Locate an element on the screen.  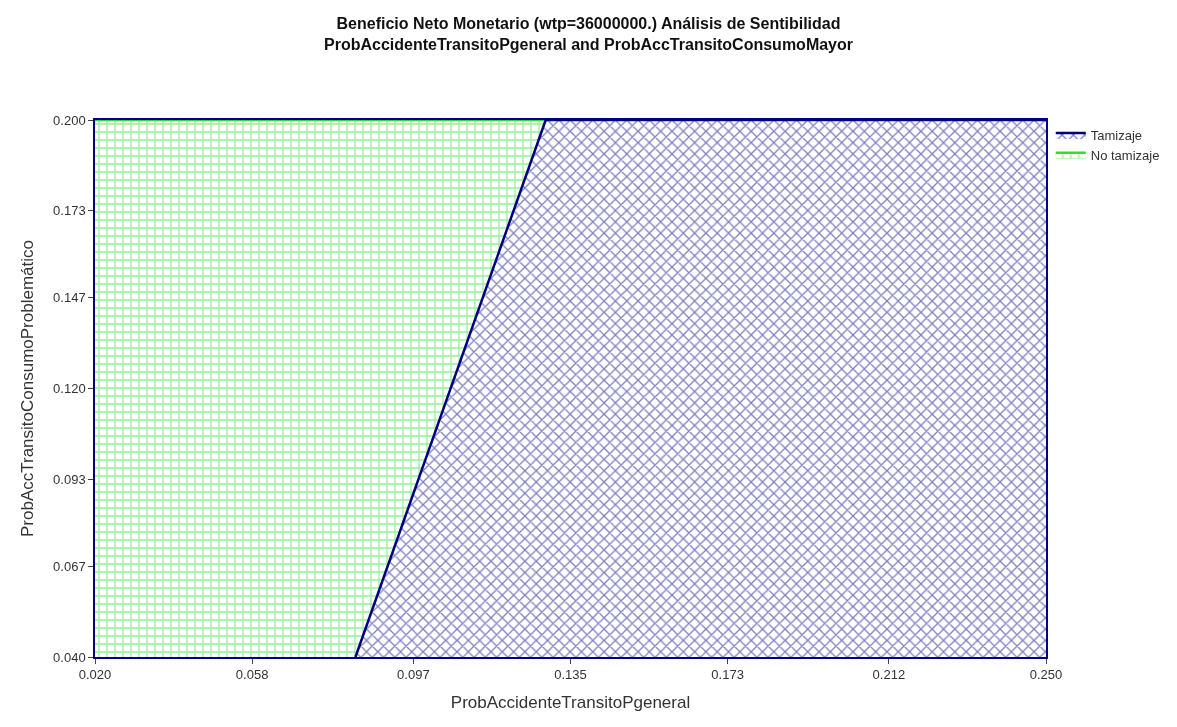
x-axis-title: ProbAccidenteTransitoPgeneral is located at coordinates (570, 703).